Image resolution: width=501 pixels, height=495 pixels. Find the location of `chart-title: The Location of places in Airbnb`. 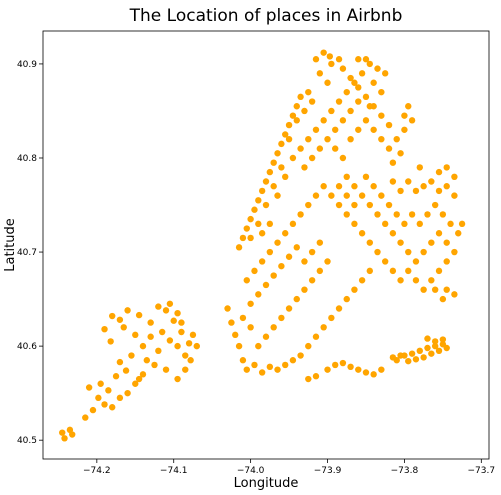

chart-title: The Location of places in Airbnb is located at coordinates (266, 16).